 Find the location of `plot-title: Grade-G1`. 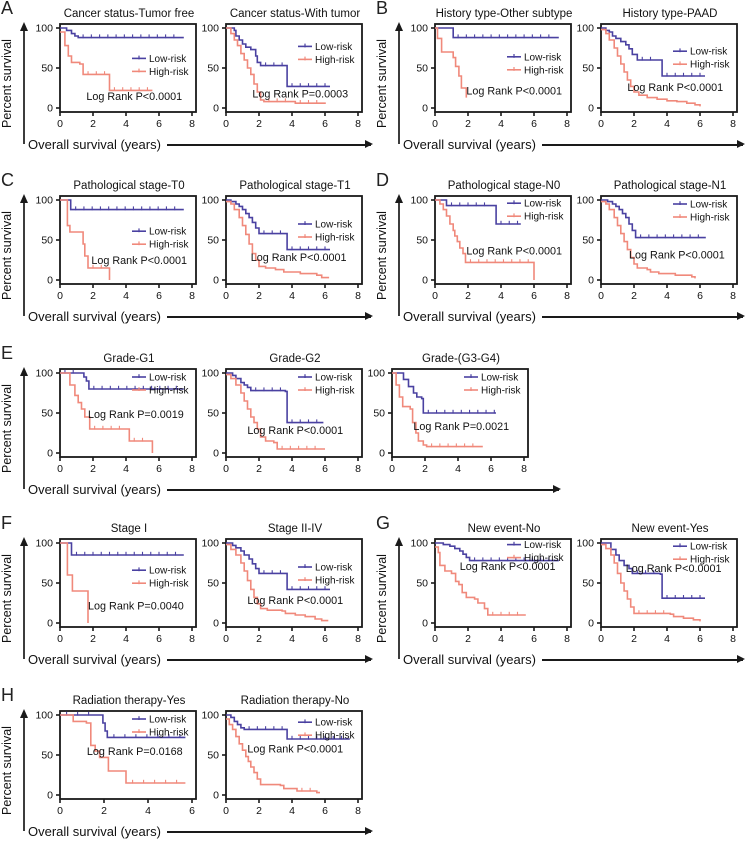

plot-title: Grade-G1 is located at coordinates (128, 359).